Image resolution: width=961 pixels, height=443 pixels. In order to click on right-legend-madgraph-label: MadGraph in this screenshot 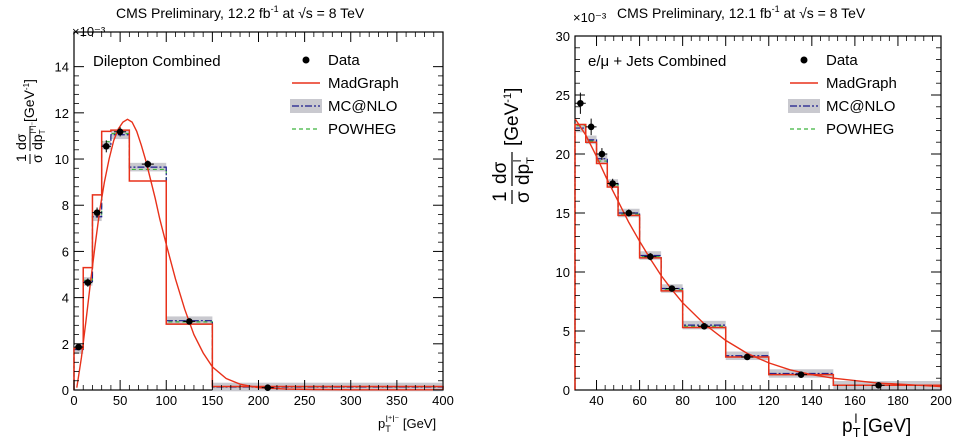, I will do `click(861, 83)`.